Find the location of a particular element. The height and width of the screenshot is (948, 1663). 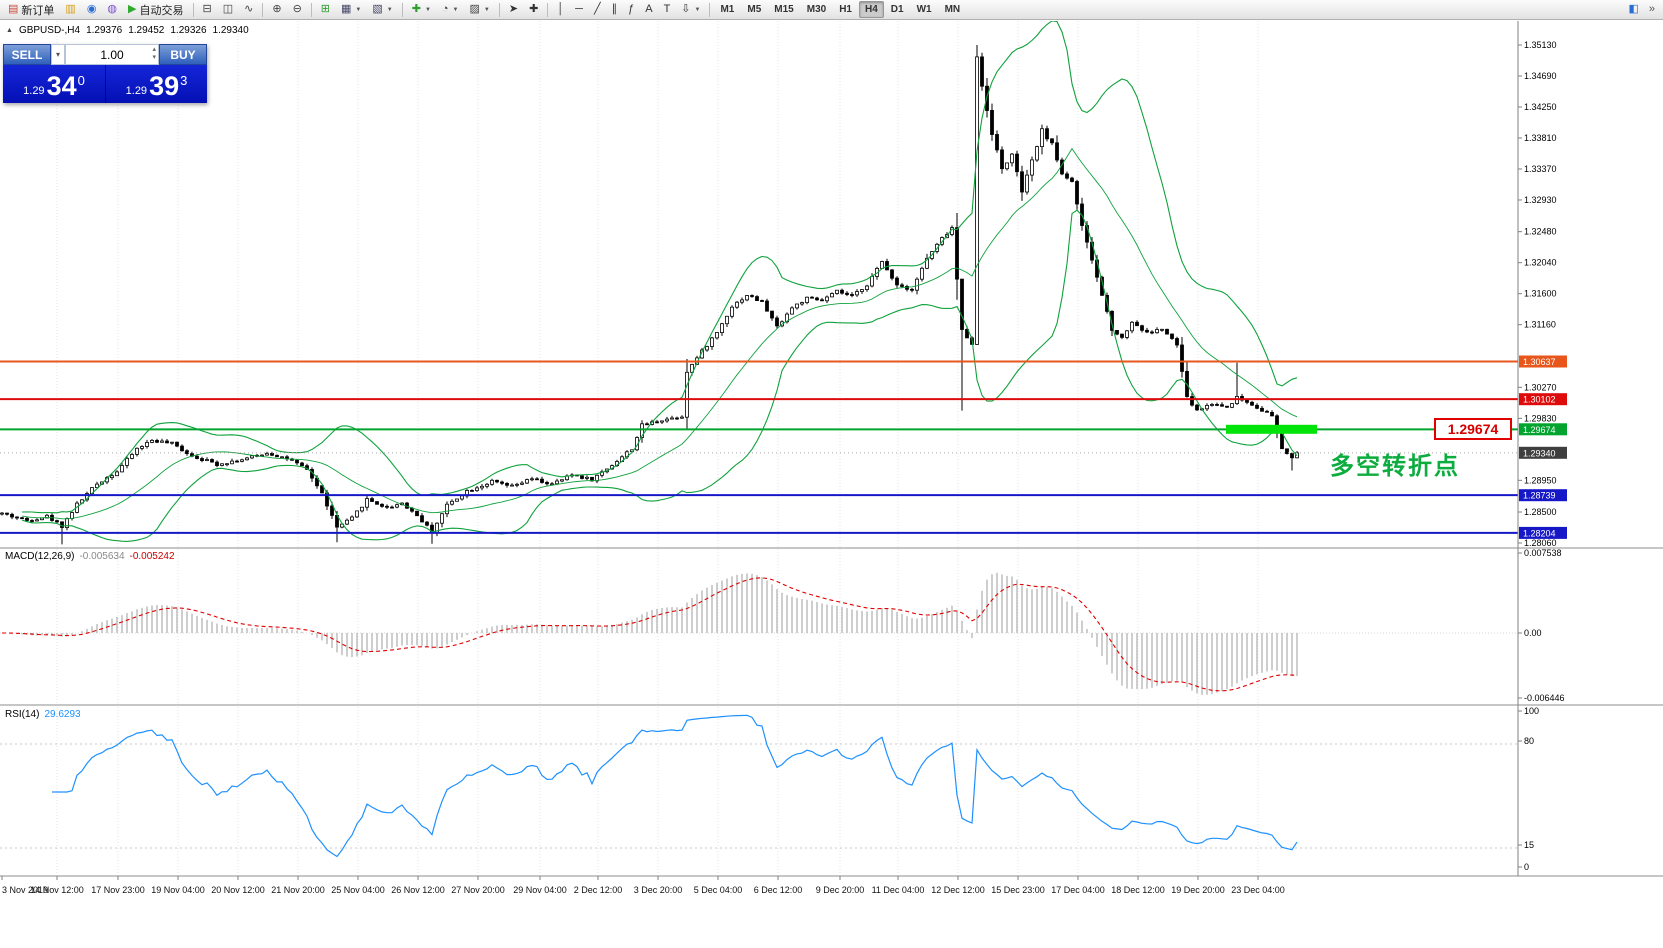

price-axis-marker-label: 1.29674 is located at coordinates (1539, 430).